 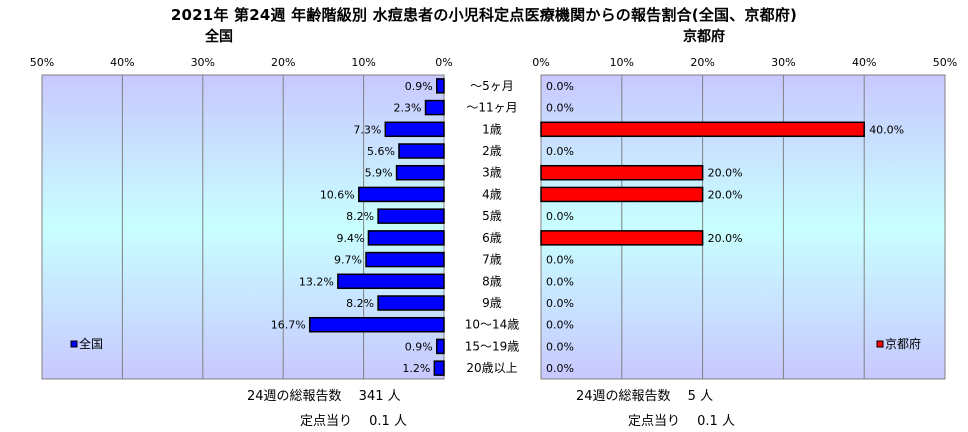 What do you see at coordinates (316, 281) in the screenshot?
I see `national-value-label: 13.2%` at bounding box center [316, 281].